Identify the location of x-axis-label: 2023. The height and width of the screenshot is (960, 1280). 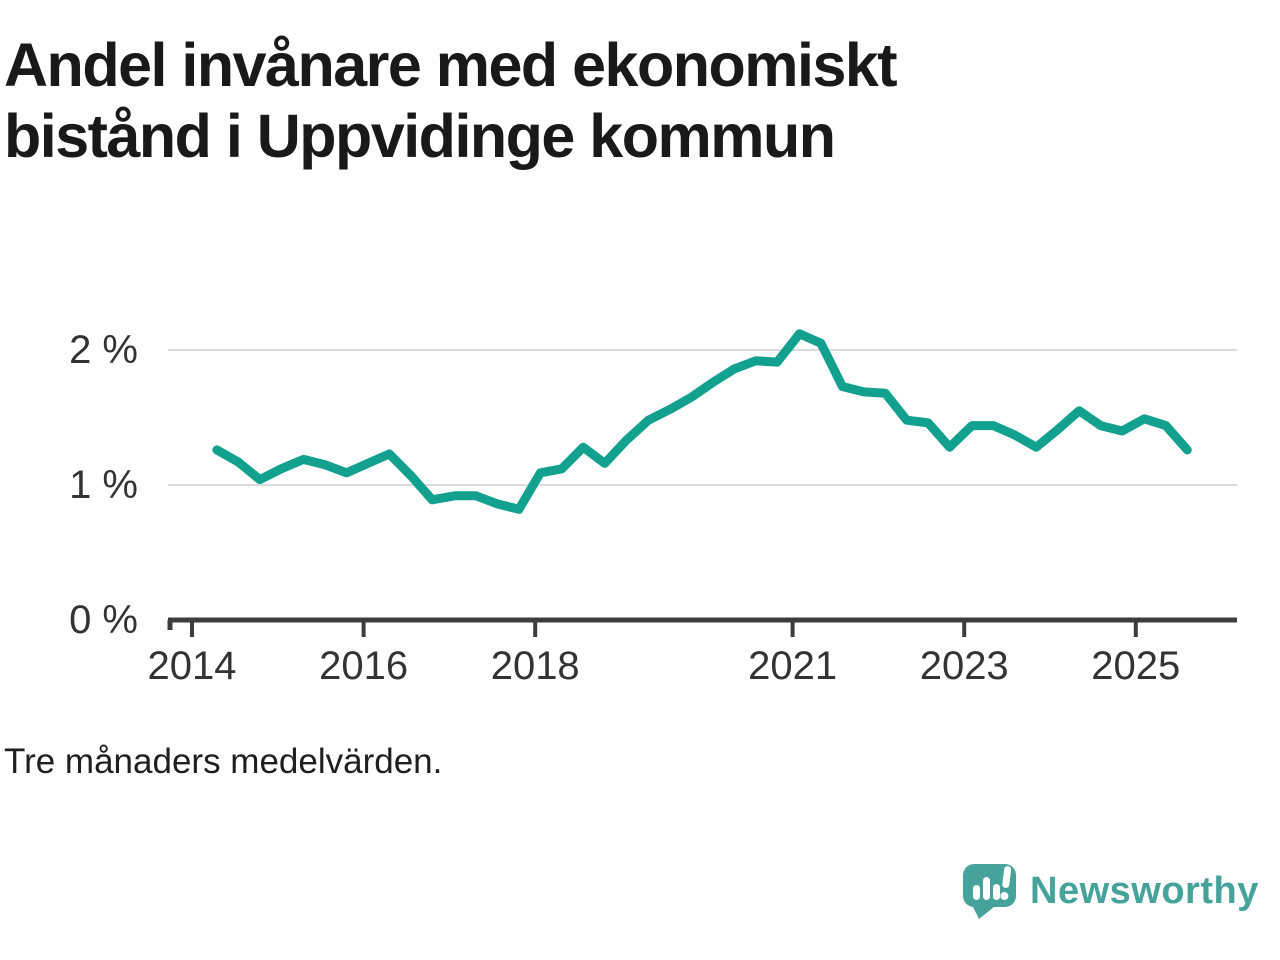
(964, 666).